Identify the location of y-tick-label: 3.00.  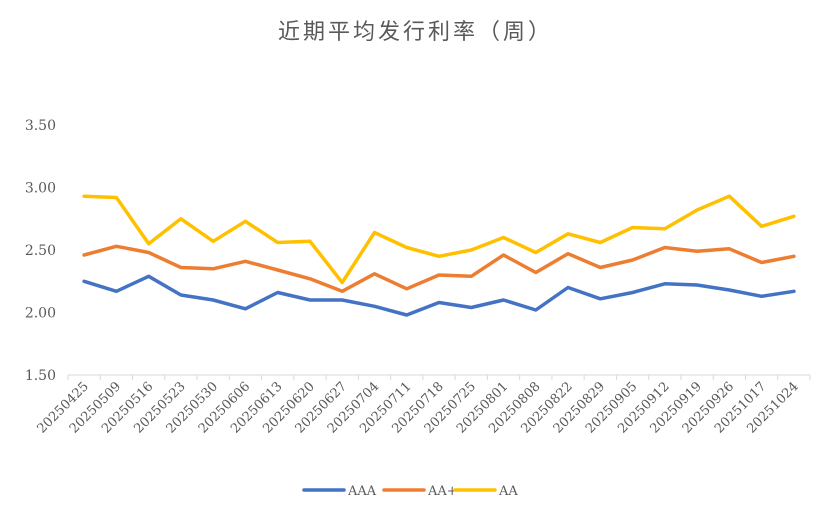
(40, 189).